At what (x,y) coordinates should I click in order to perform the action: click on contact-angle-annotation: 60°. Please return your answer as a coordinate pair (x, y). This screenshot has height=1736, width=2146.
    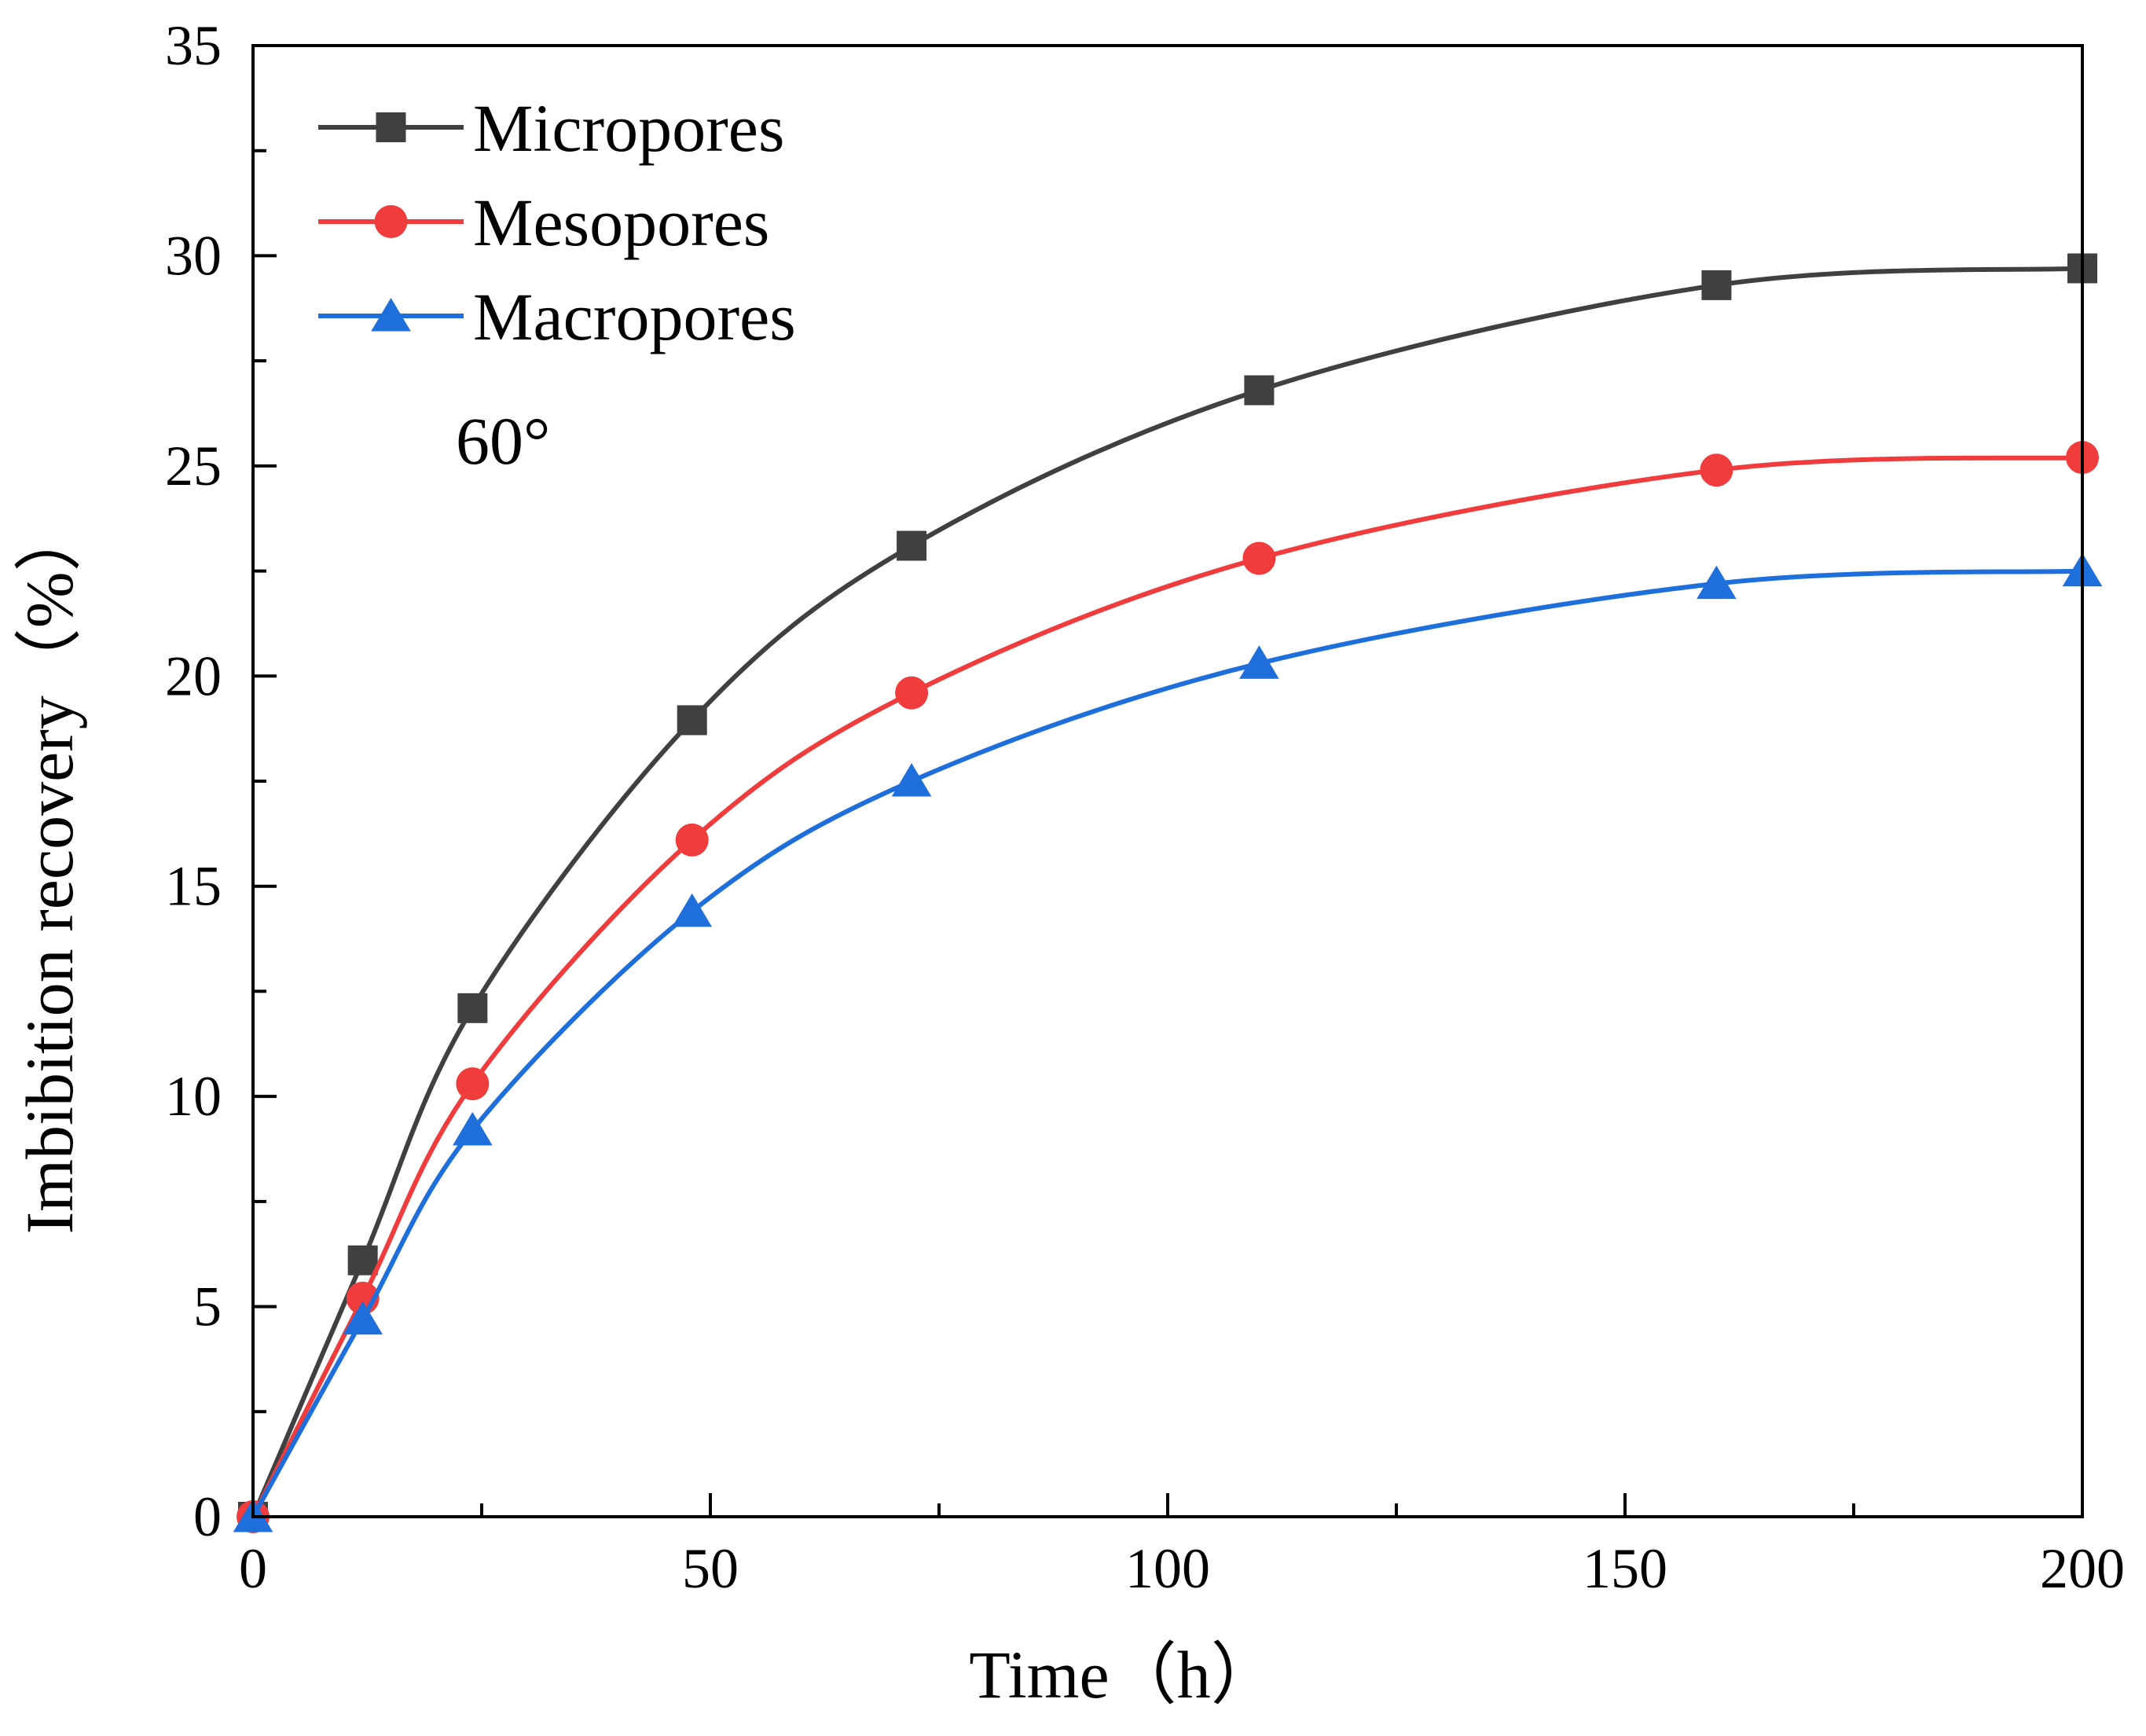
    Looking at the image, I should click on (503, 441).